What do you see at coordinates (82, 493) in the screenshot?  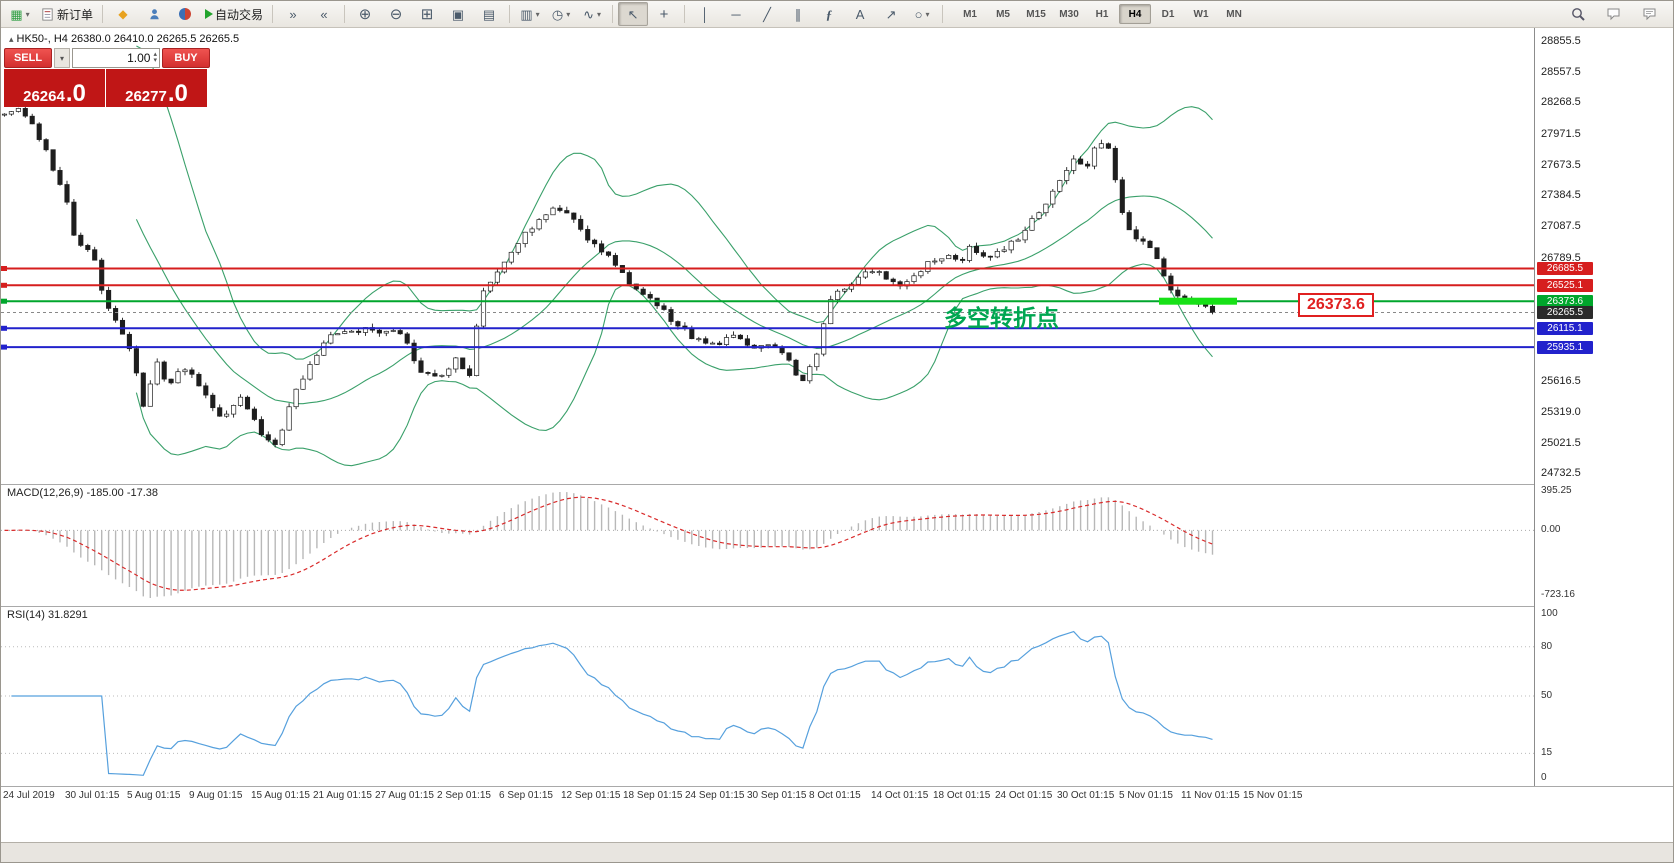 I see `macd-indicator-label: MACD(12,26,9) -185.00 -17.38` at bounding box center [82, 493].